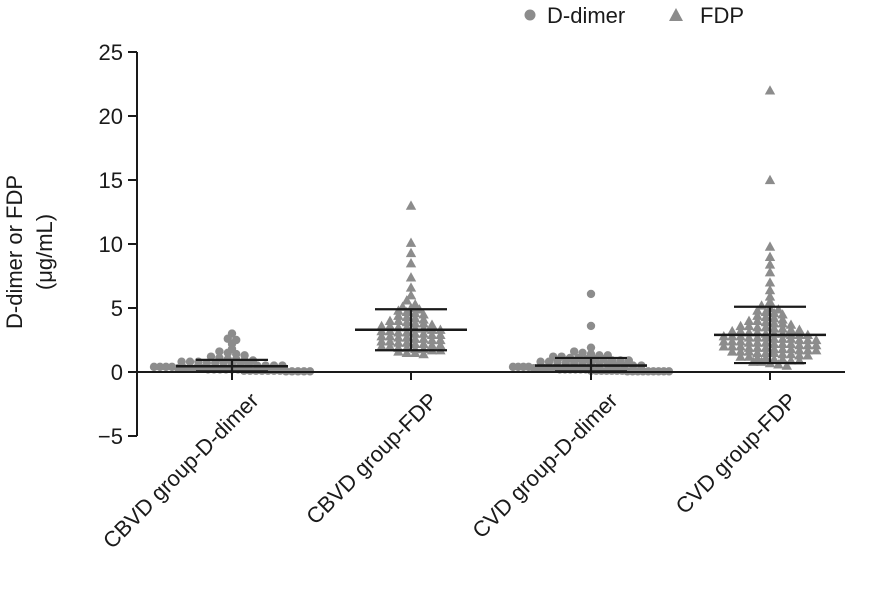  I want to click on y-axis-title-line2: (μg/mL), so click(44, 252).